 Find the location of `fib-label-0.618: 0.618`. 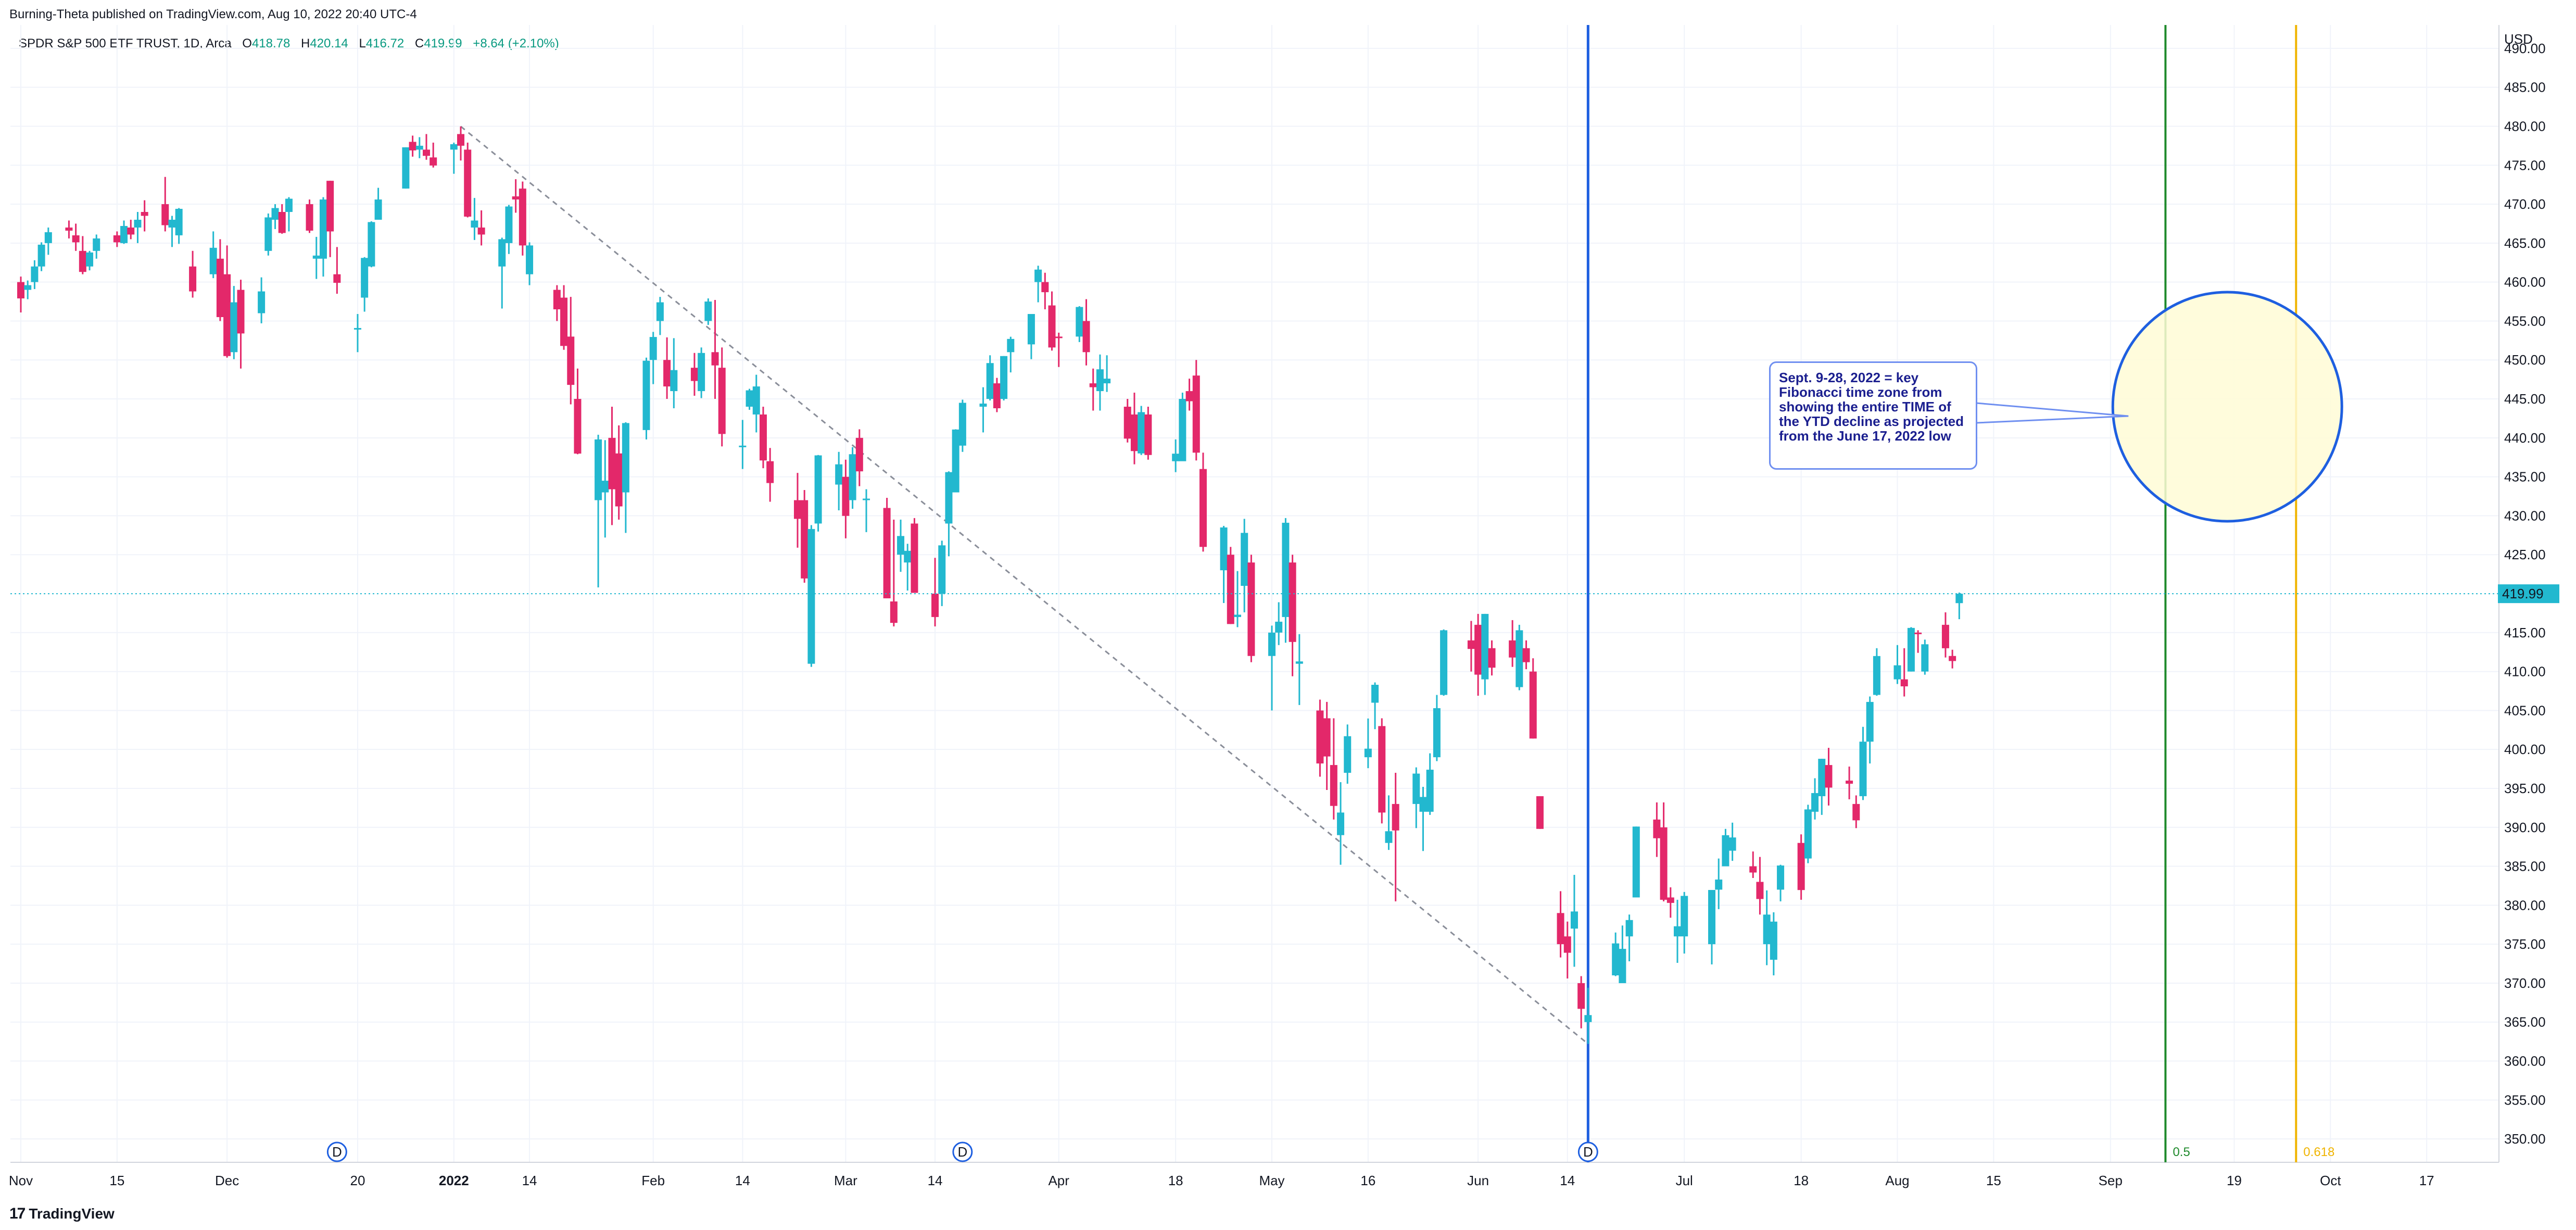

fib-label-0.618: 0.618 is located at coordinates (2318, 1152).